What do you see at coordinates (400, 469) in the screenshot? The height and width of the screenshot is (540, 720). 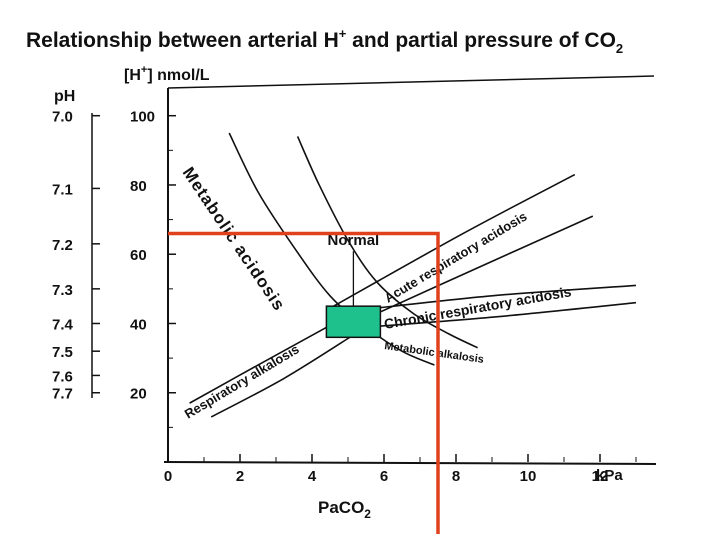 I see `x-ticks: 0 2 4 6 8 10 12` at bounding box center [400, 469].